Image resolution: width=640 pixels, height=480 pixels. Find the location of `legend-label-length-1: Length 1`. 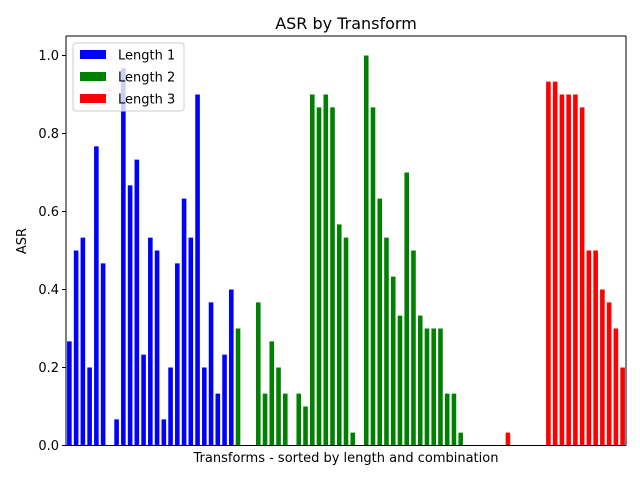

legend-label-length-1: Length 1 is located at coordinates (146, 56).